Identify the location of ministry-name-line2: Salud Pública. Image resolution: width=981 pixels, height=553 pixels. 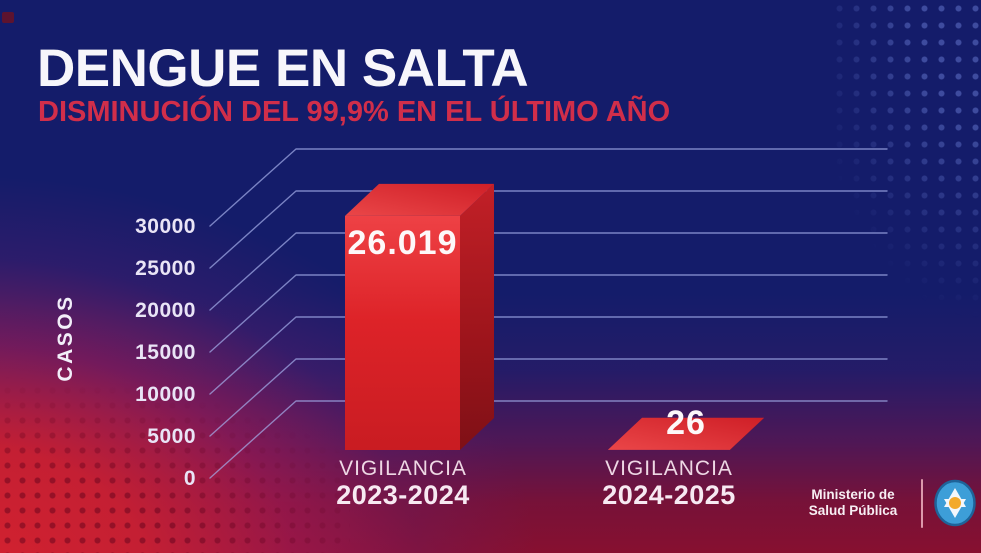
(853, 510).